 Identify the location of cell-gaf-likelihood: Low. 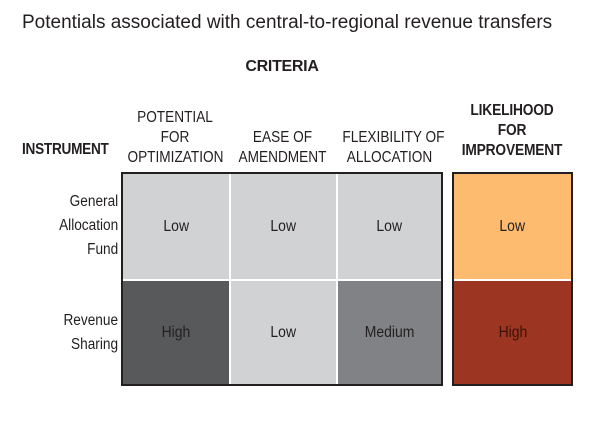
(512, 226).